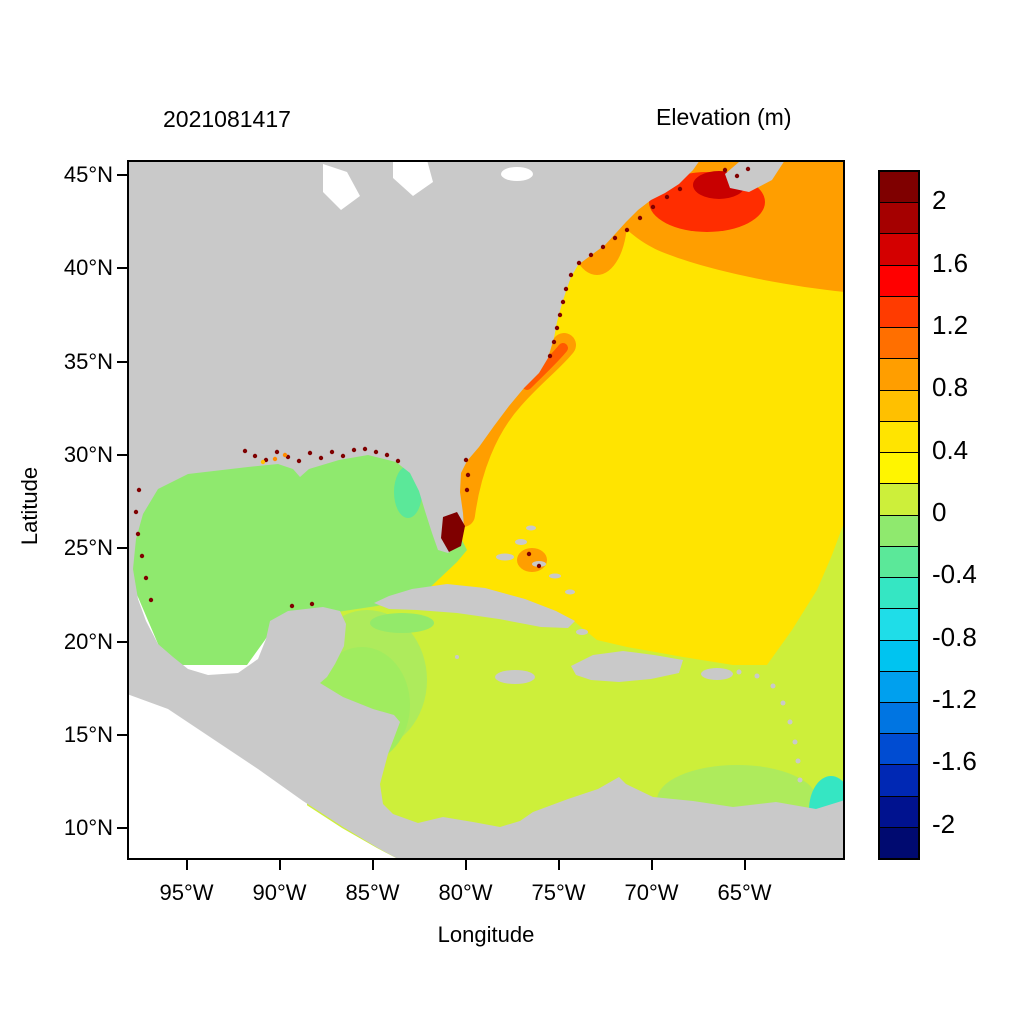  What do you see at coordinates (954, 761) in the screenshot?
I see `colorbar-tick-label: -1.6` at bounding box center [954, 761].